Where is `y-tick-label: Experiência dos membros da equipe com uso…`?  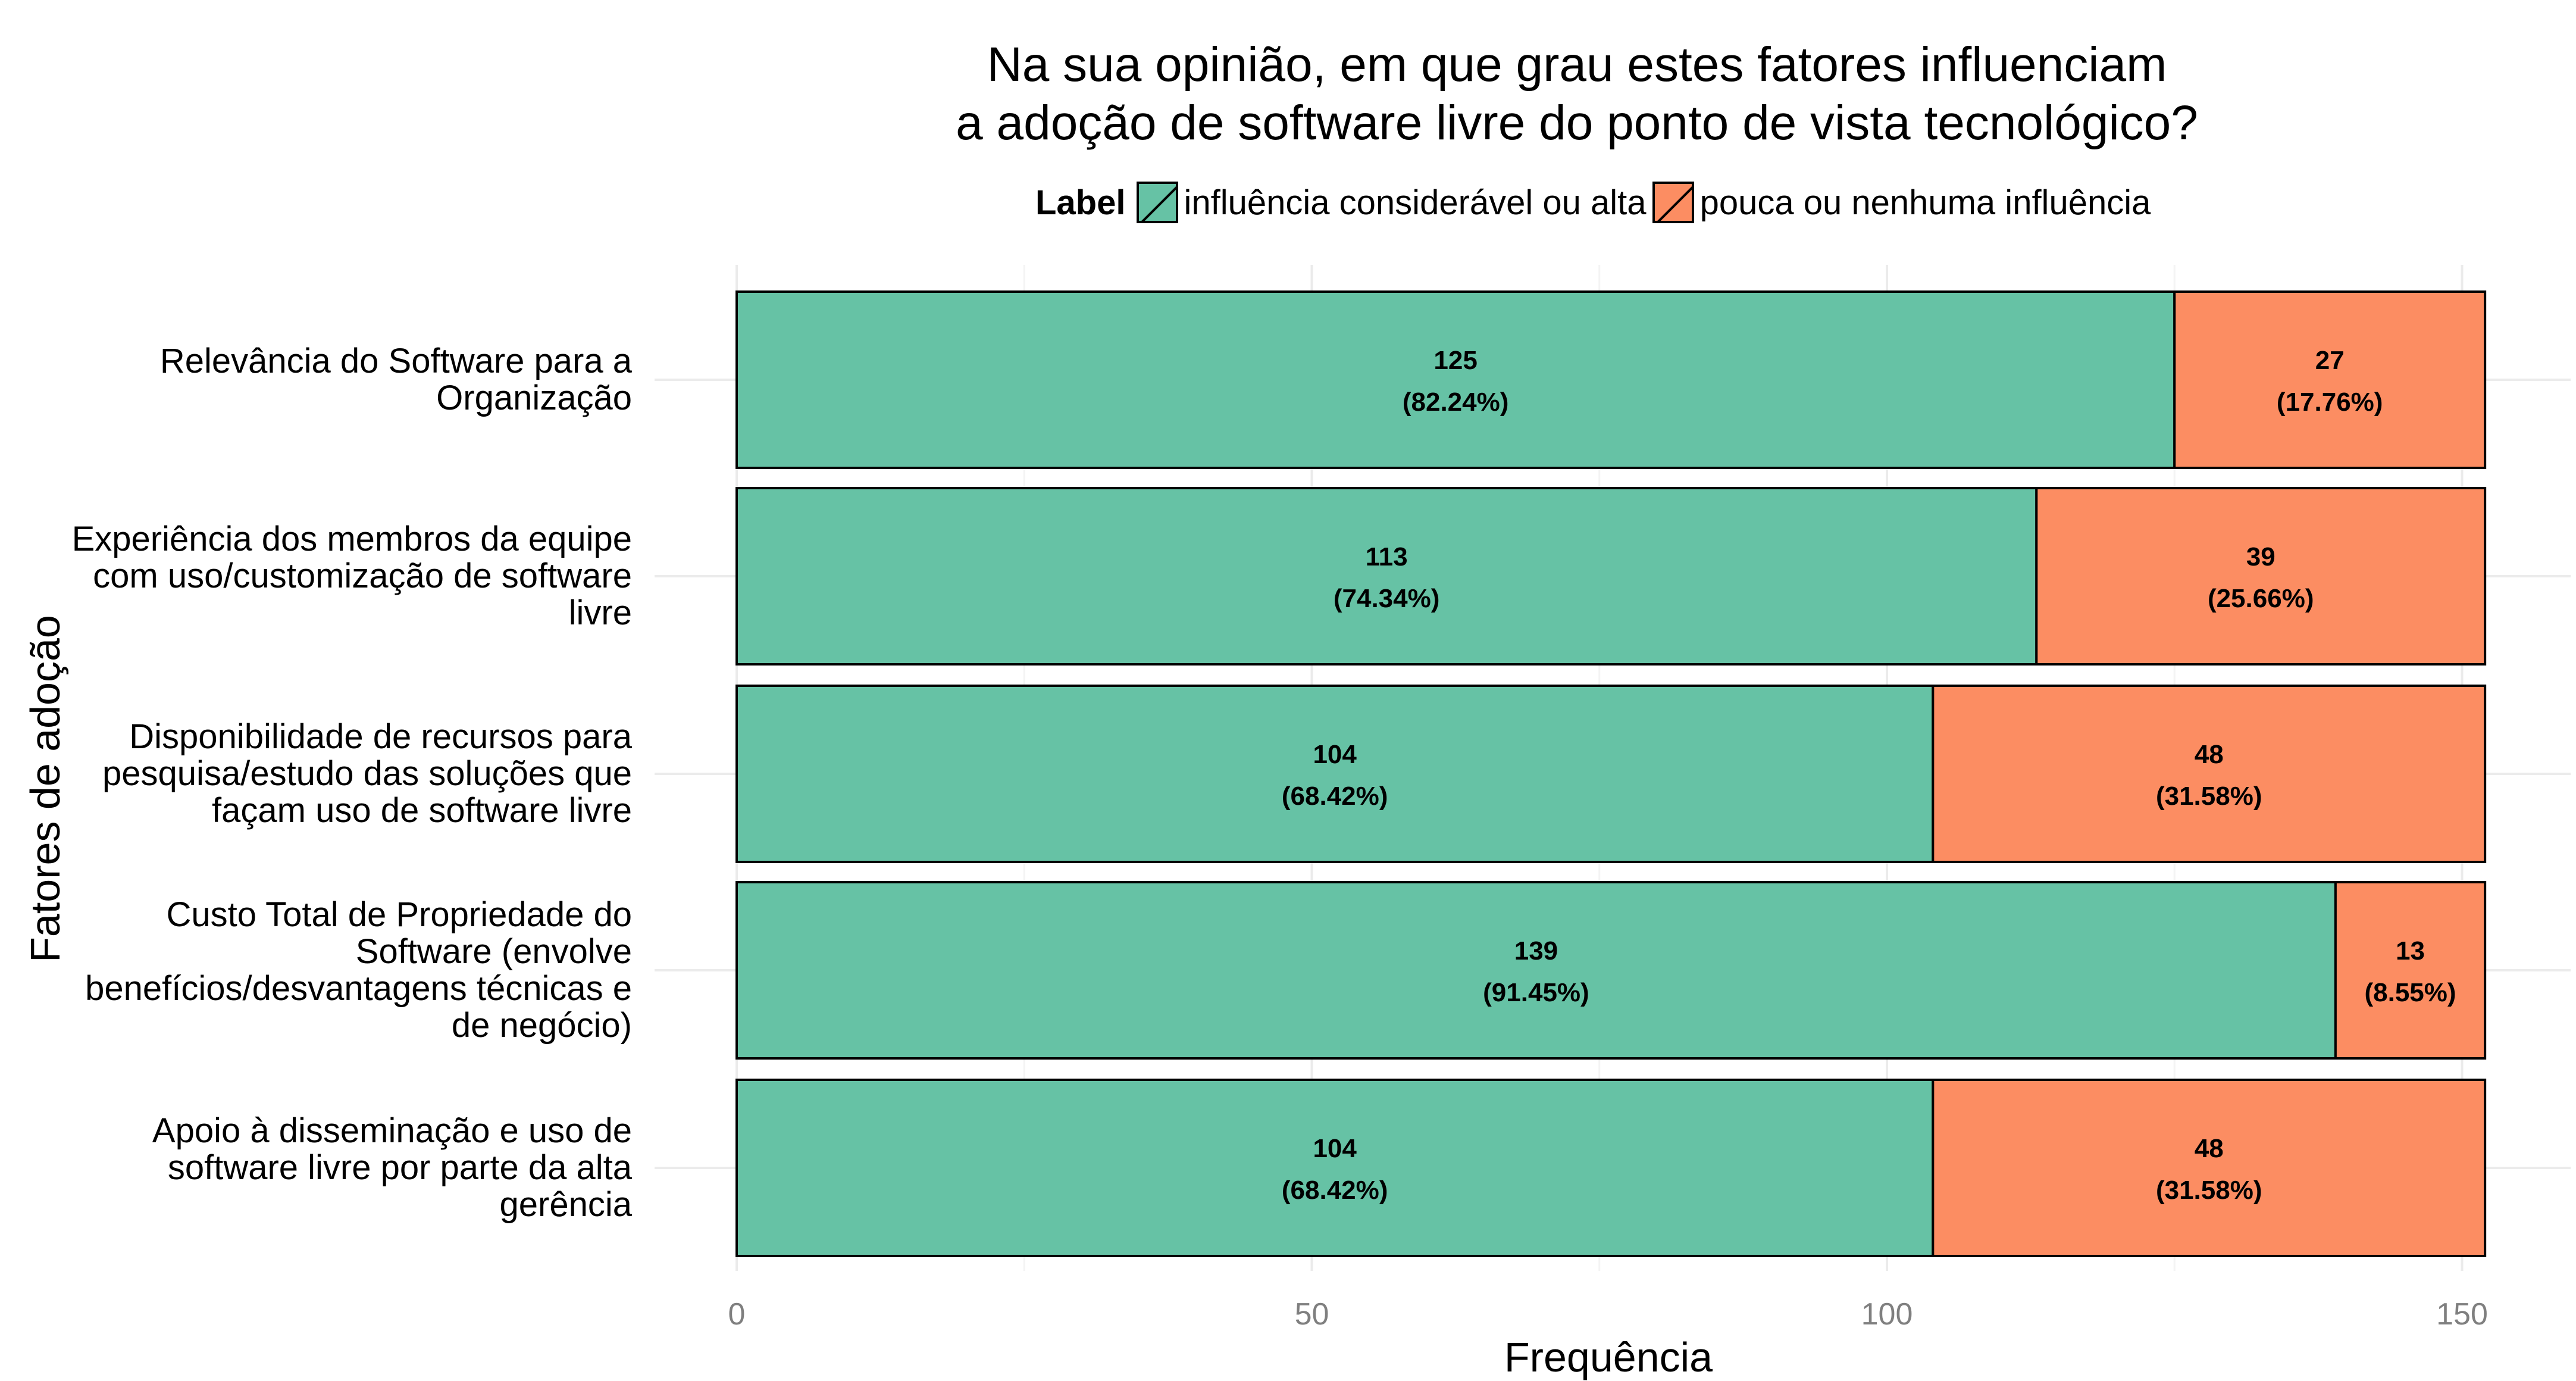
y-tick-label: Experiência dos membros da equipe com uso… is located at coordinates (334, 576).